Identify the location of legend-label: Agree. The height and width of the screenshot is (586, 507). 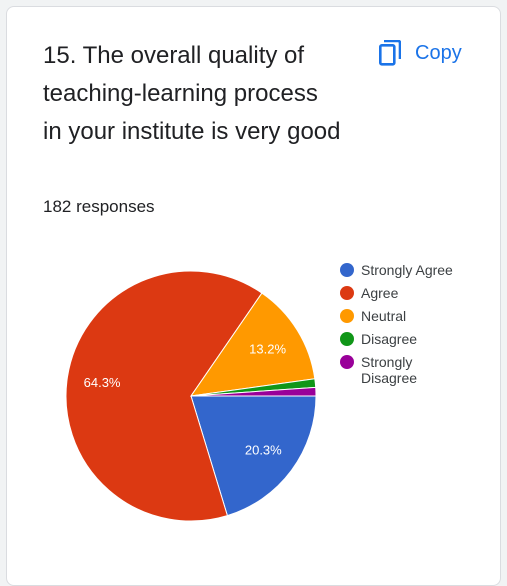
(380, 293).